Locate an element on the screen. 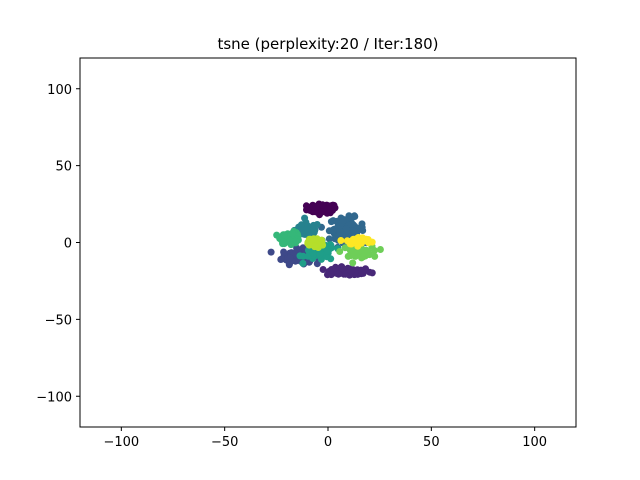 This screenshot has height=480, width=640. y-axis: −100 −50 0 50 100 is located at coordinates (58, 244).